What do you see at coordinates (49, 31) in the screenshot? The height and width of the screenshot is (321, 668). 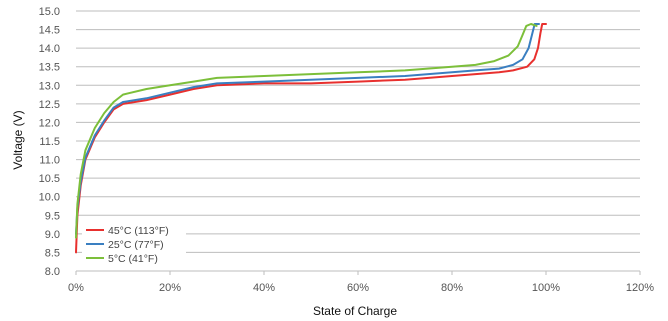 I see `y-tick-label: 14.5` at bounding box center [49, 31].